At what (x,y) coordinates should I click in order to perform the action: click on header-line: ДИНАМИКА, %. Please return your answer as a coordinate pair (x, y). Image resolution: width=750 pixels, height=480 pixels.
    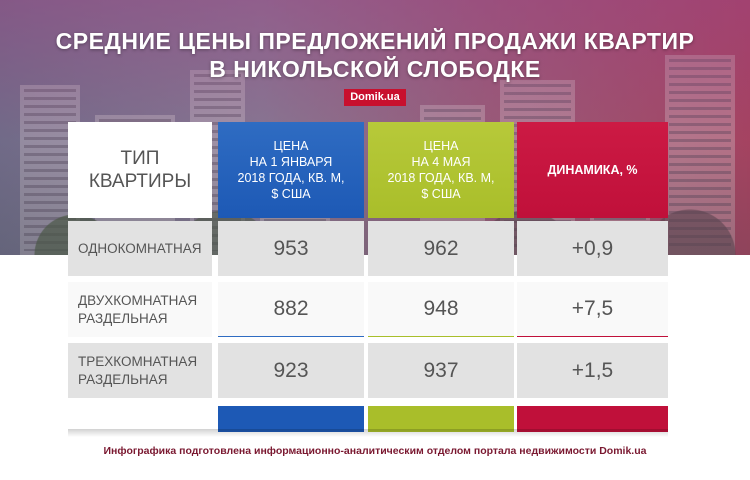
    Looking at the image, I should click on (592, 170).